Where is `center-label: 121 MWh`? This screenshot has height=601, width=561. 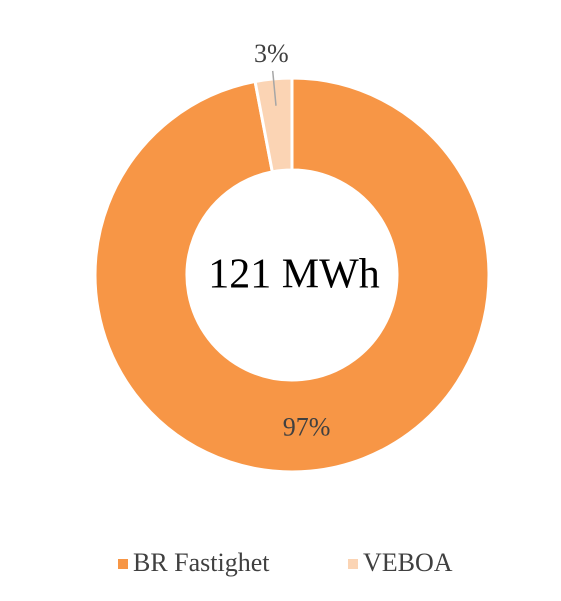
center-label: 121 MWh is located at coordinates (294, 275).